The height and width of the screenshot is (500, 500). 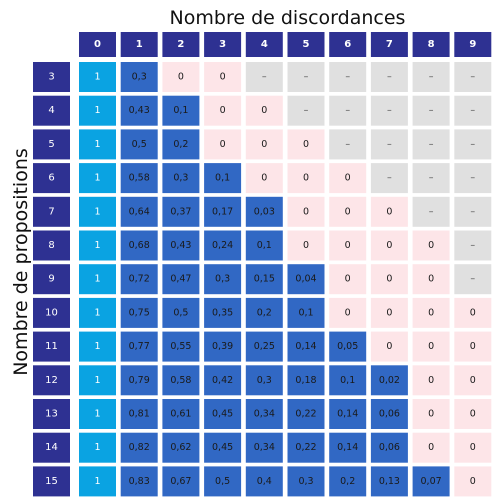 I want to click on heatmap-cell-value: 0,42, so click(x=222, y=380).